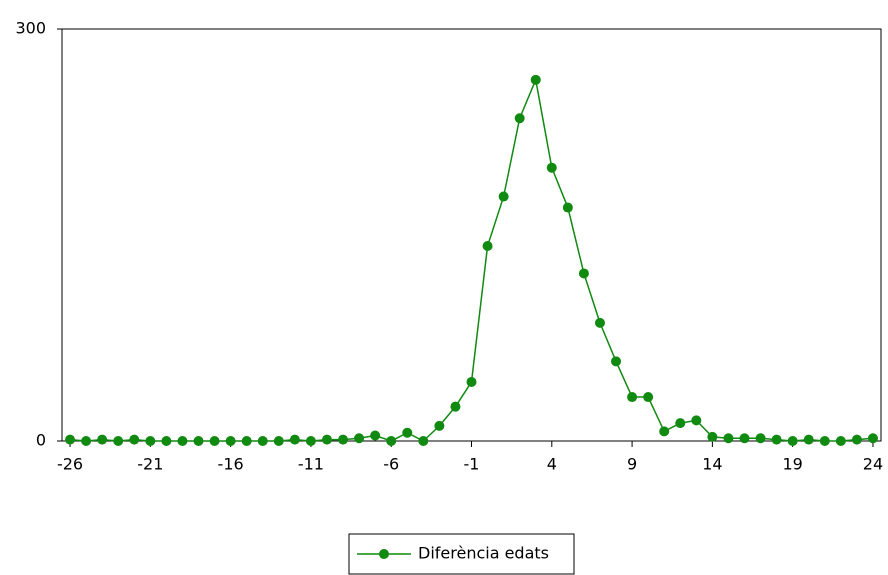 The height and width of the screenshot is (575, 888). Describe the element at coordinates (384, 554) in the screenshot. I see `legend-marker` at that location.